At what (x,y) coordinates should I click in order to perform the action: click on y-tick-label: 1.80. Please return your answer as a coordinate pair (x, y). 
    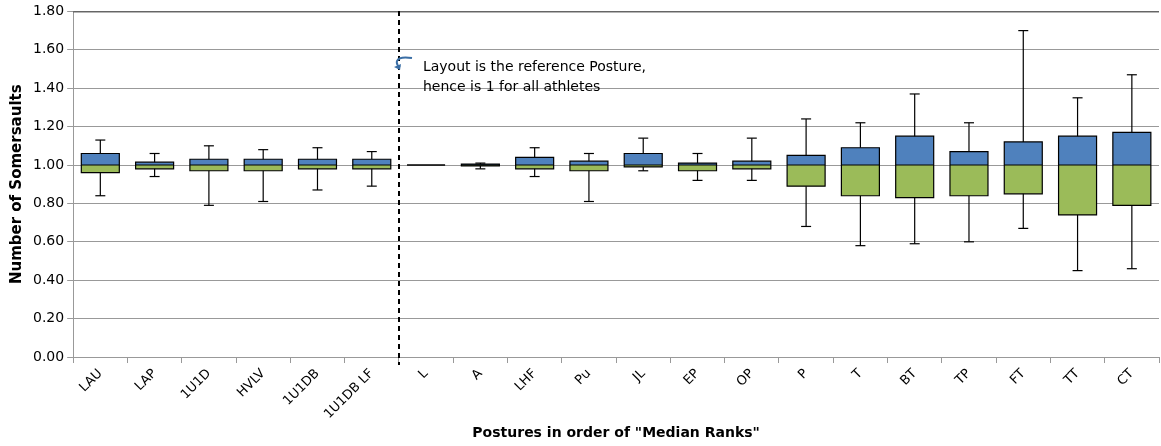
    Looking at the image, I should click on (49, 10).